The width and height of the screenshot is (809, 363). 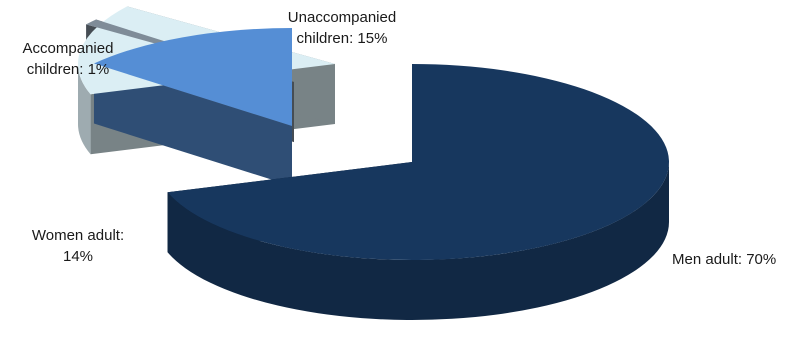 I want to click on slice-label-men-adult: Men adult: 70%, so click(x=724, y=259).